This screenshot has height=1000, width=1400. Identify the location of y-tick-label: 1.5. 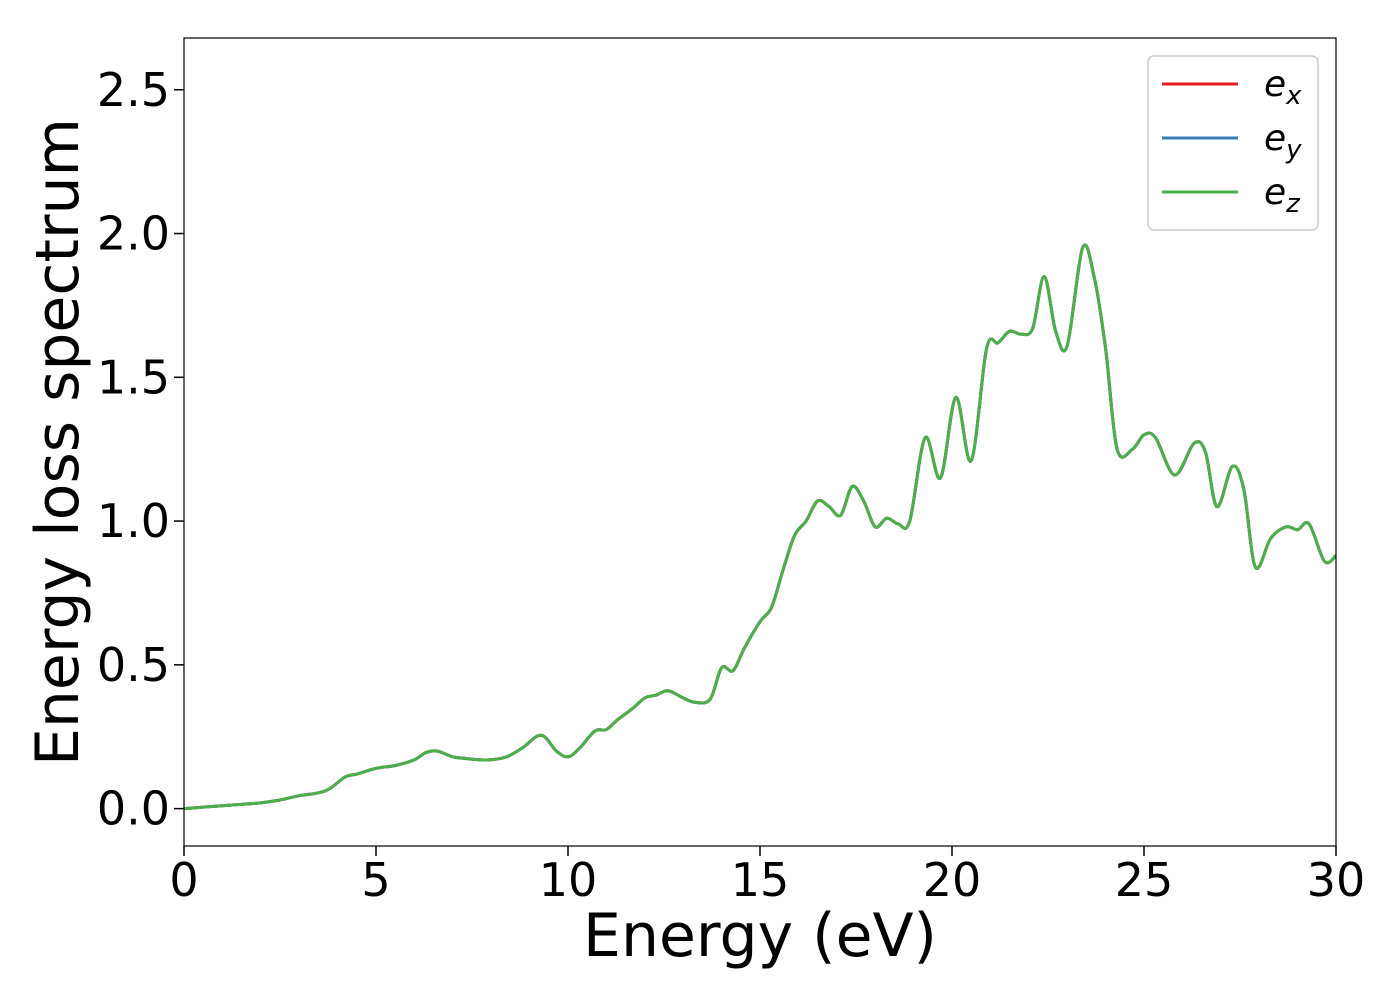
(133, 377).